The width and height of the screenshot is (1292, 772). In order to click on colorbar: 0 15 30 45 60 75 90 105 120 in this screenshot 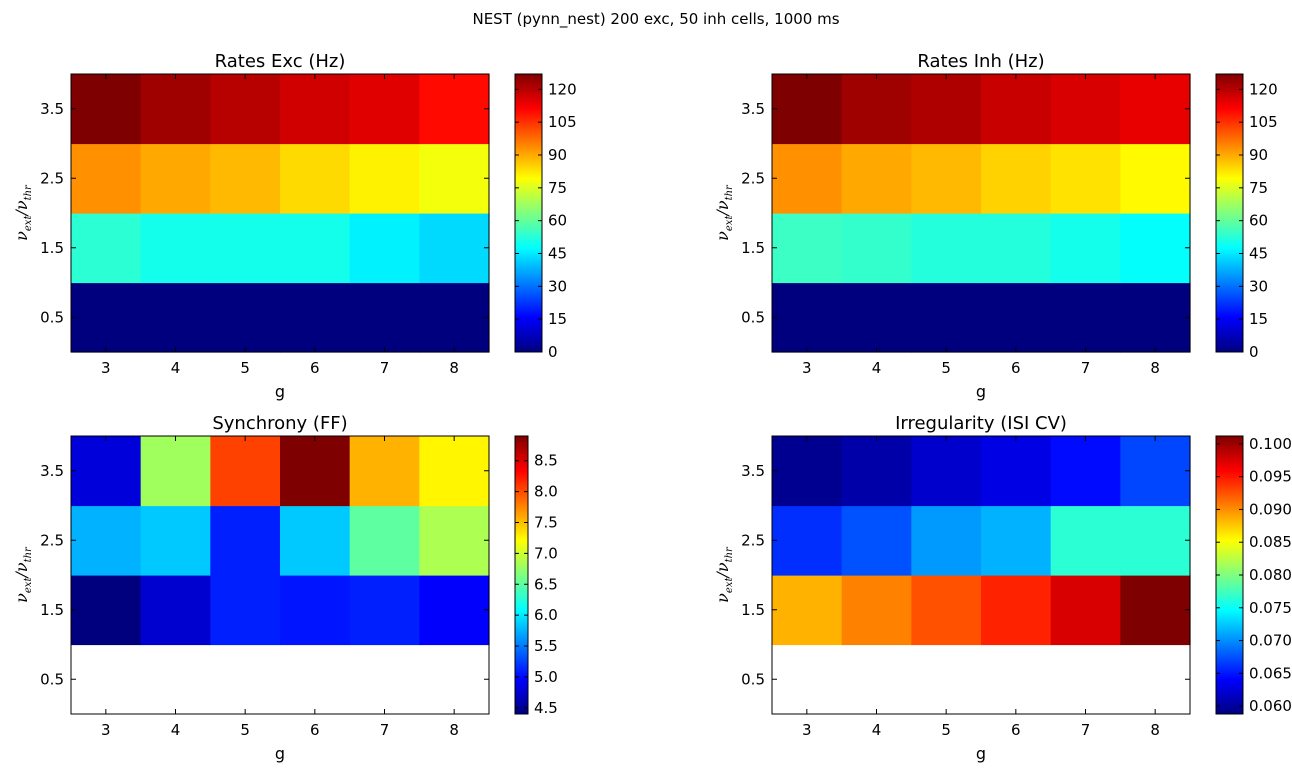, I will do `click(545, 217)`.